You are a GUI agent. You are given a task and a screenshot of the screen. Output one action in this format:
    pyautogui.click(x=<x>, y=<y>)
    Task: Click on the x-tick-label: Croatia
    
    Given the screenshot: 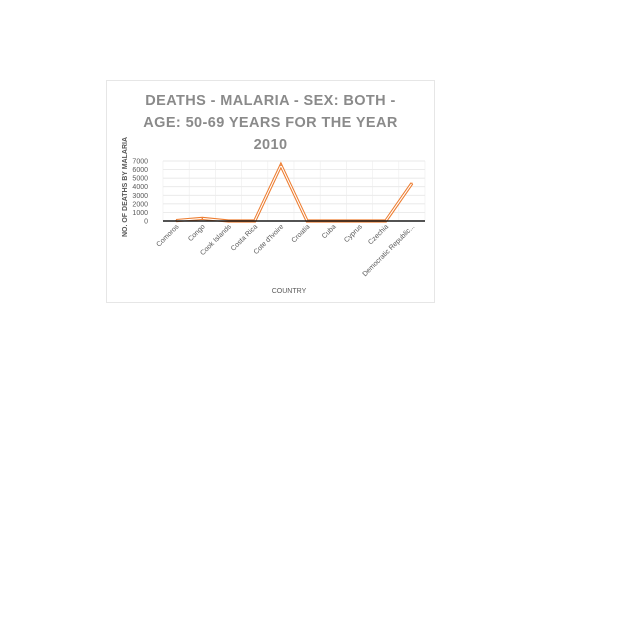 What is the action you would take?
    pyautogui.click(x=301, y=233)
    